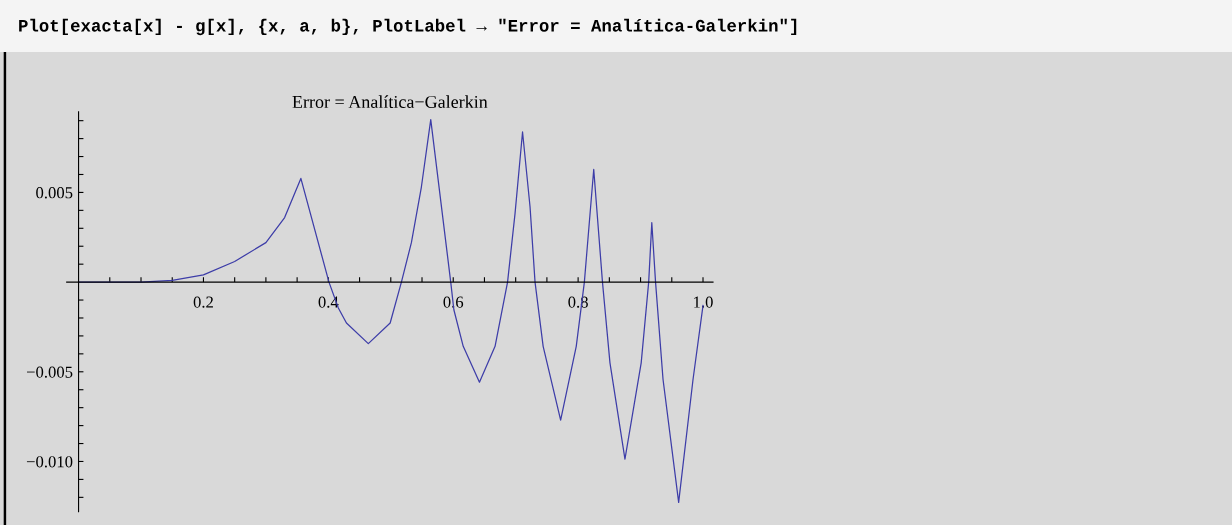 Image resolution: width=1232 pixels, height=525 pixels. I want to click on x-tick-label: 1.0, so click(703, 302).